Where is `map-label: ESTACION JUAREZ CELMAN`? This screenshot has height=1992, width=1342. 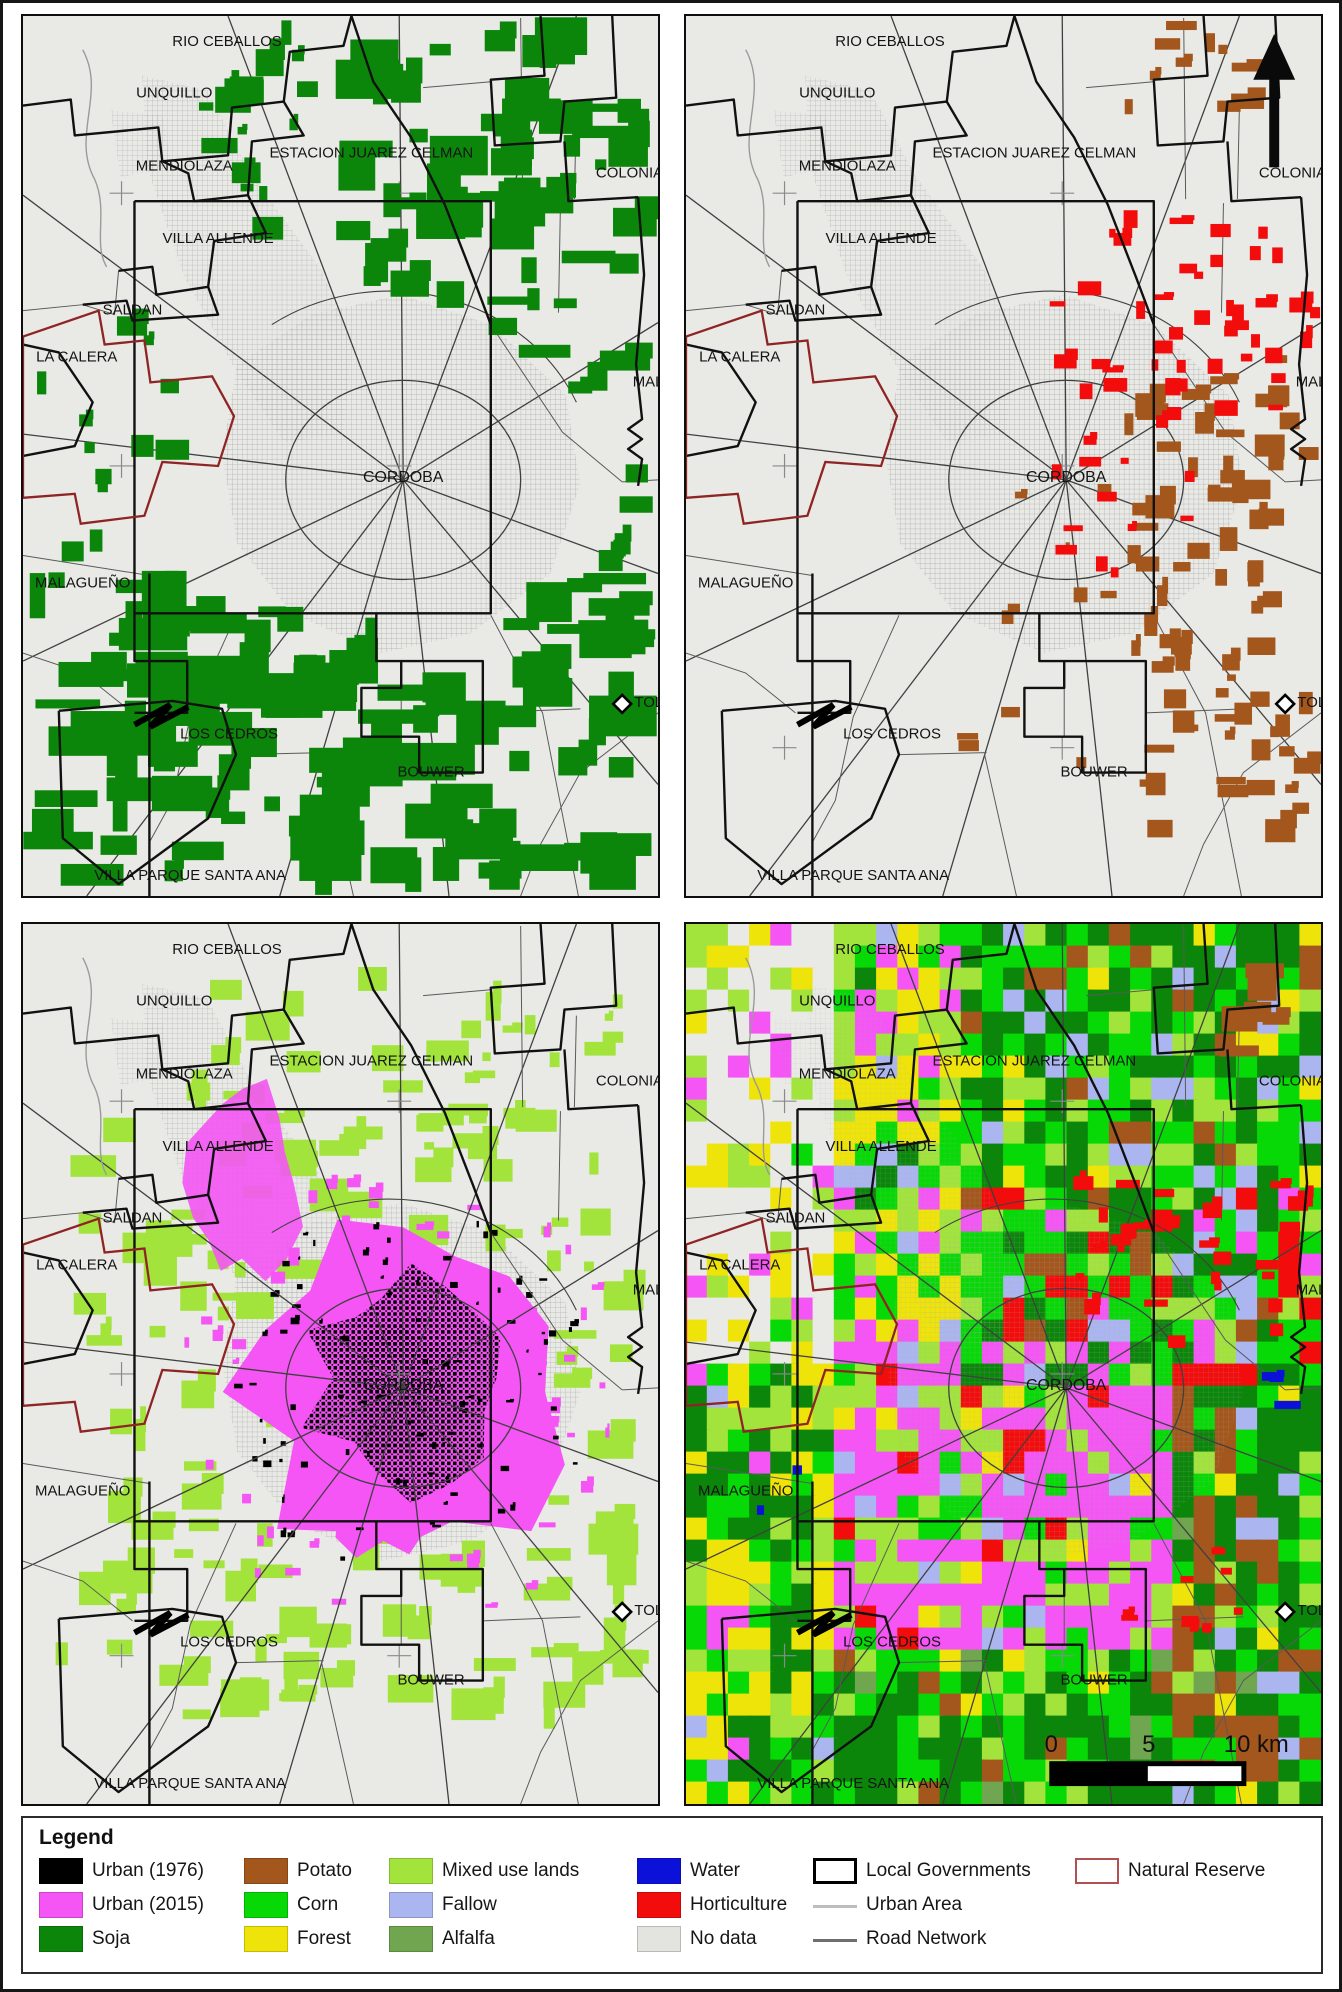
map-label: ESTACION JUAREZ CELMAN is located at coordinates (1035, 152).